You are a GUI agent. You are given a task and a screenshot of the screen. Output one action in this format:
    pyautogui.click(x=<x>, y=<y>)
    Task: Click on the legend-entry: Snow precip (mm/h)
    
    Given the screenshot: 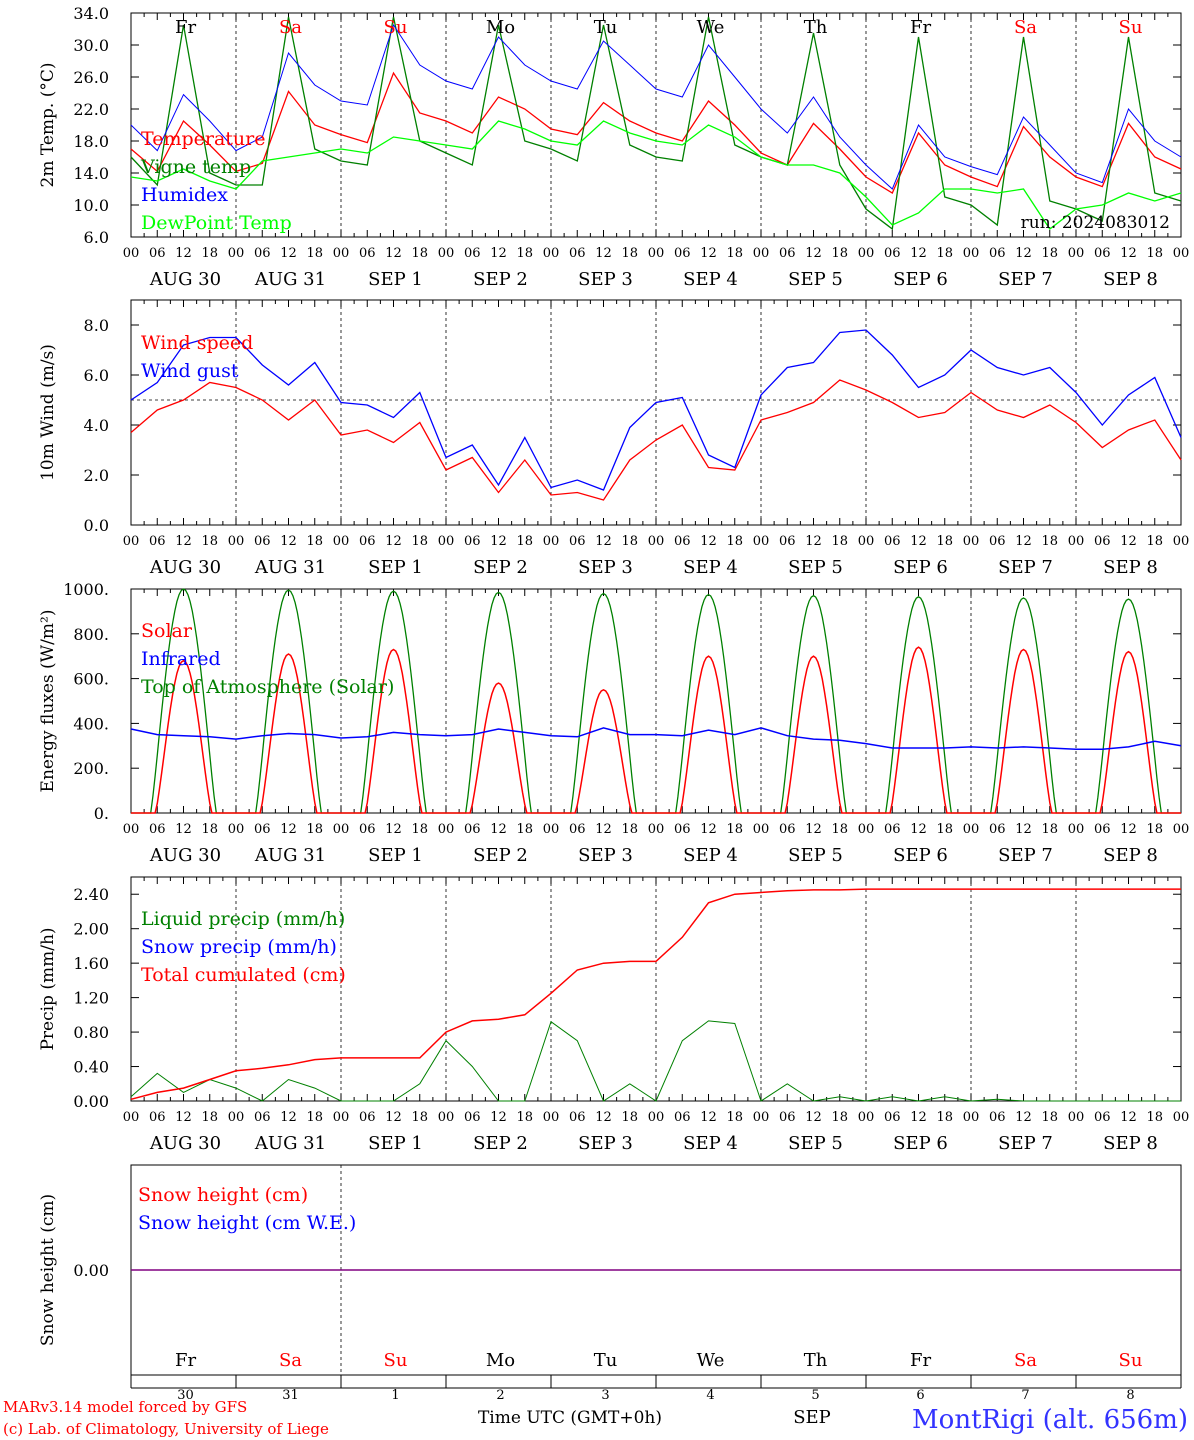 What is the action you would take?
    pyautogui.click(x=239, y=947)
    